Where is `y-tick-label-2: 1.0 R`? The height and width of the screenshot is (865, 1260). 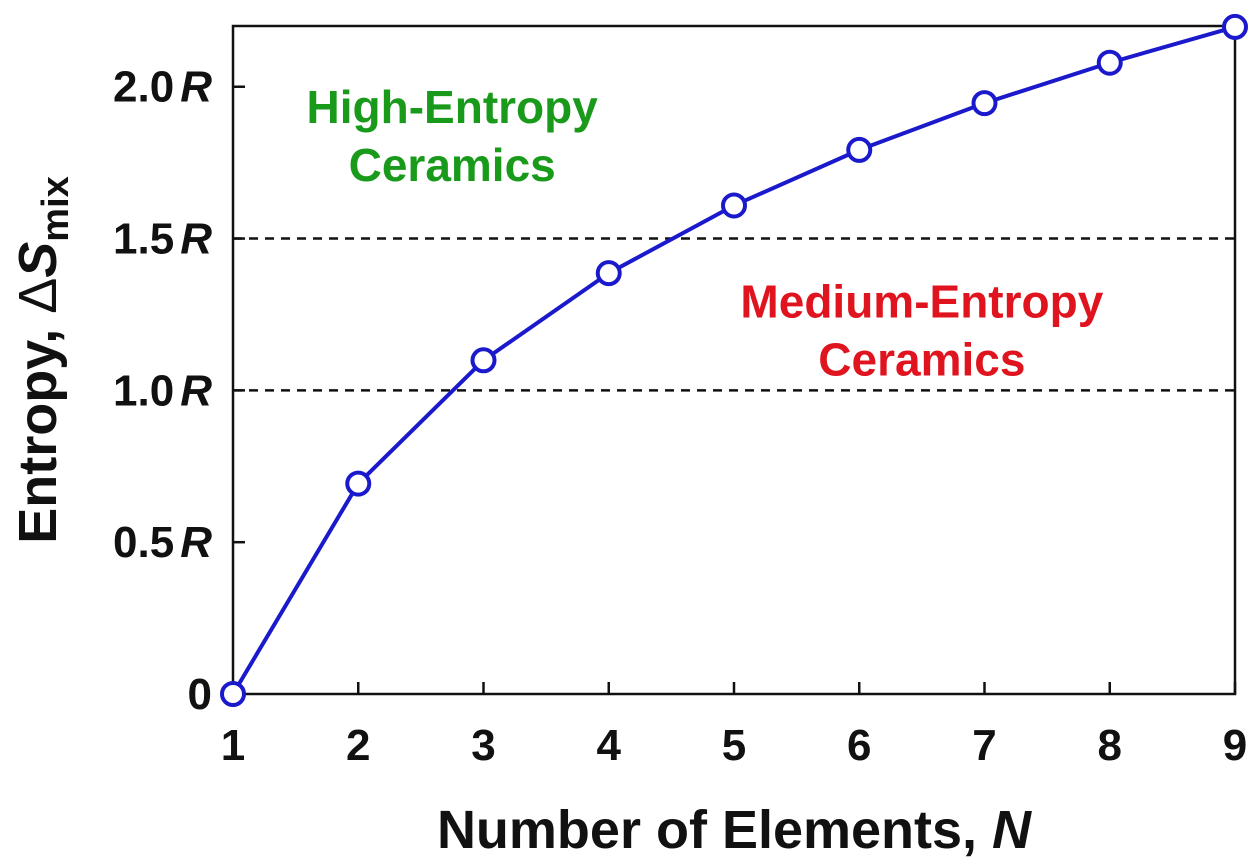
y-tick-label-2: 1.0 R is located at coordinates (162, 390).